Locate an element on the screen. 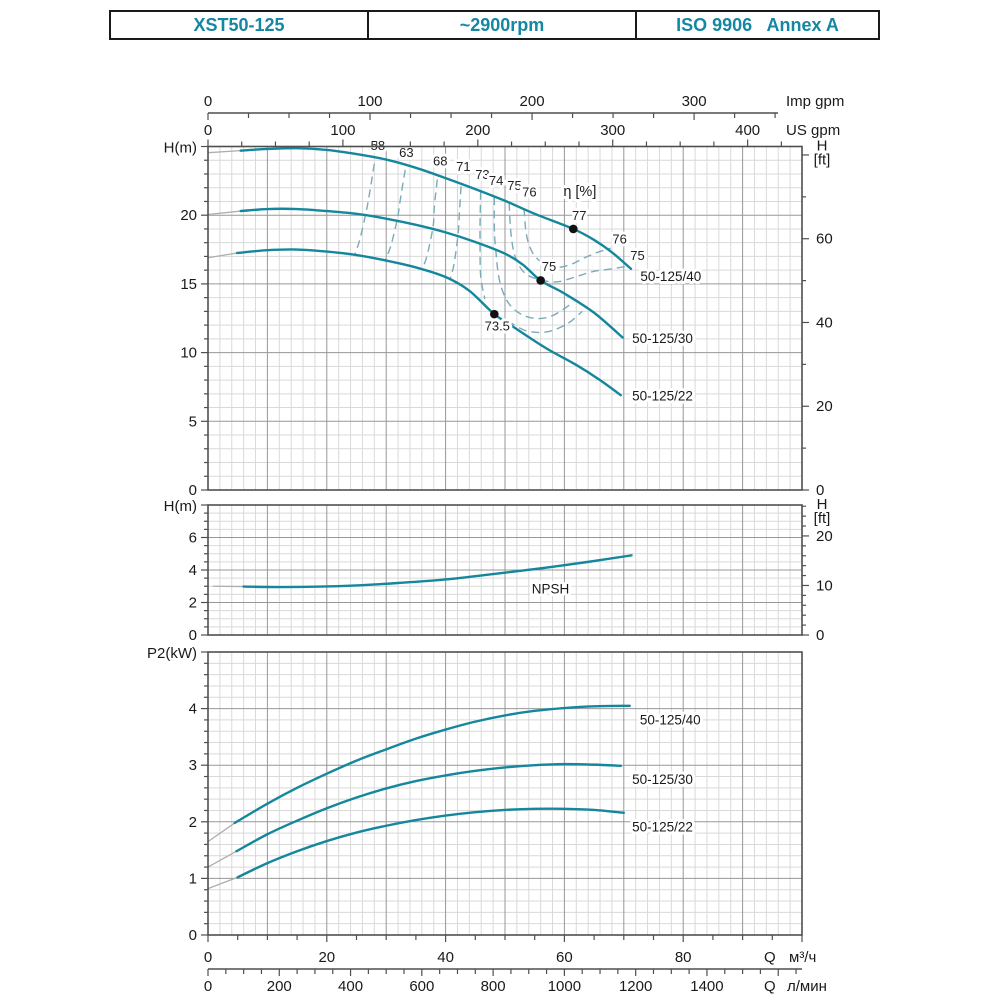 Image resolution: width=1000 pixels, height=1000 pixels. svg-text: η [%] is located at coordinates (579, 192).